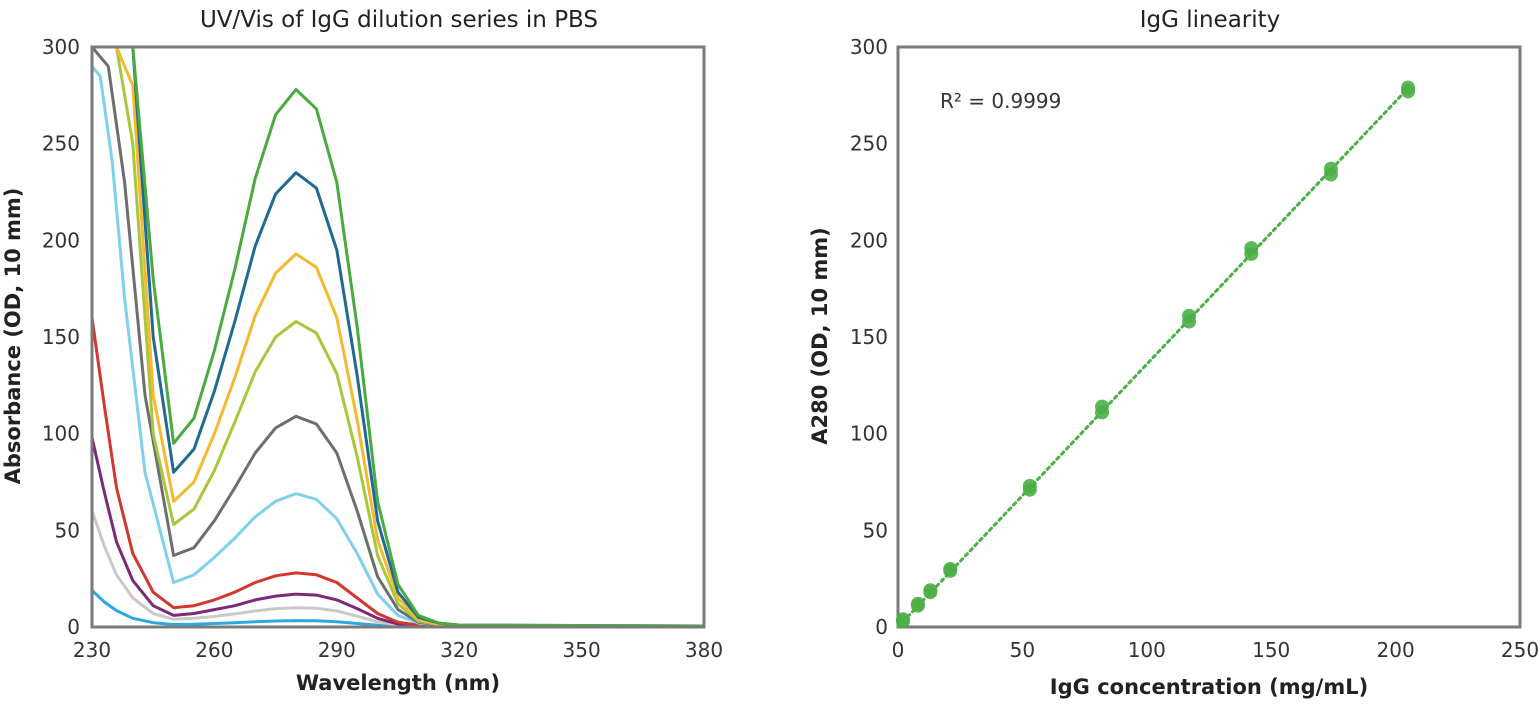  What do you see at coordinates (398, 650) in the screenshot?
I see `uv-vis-x-ticks: 230 260 290 320 350 380` at bounding box center [398, 650].